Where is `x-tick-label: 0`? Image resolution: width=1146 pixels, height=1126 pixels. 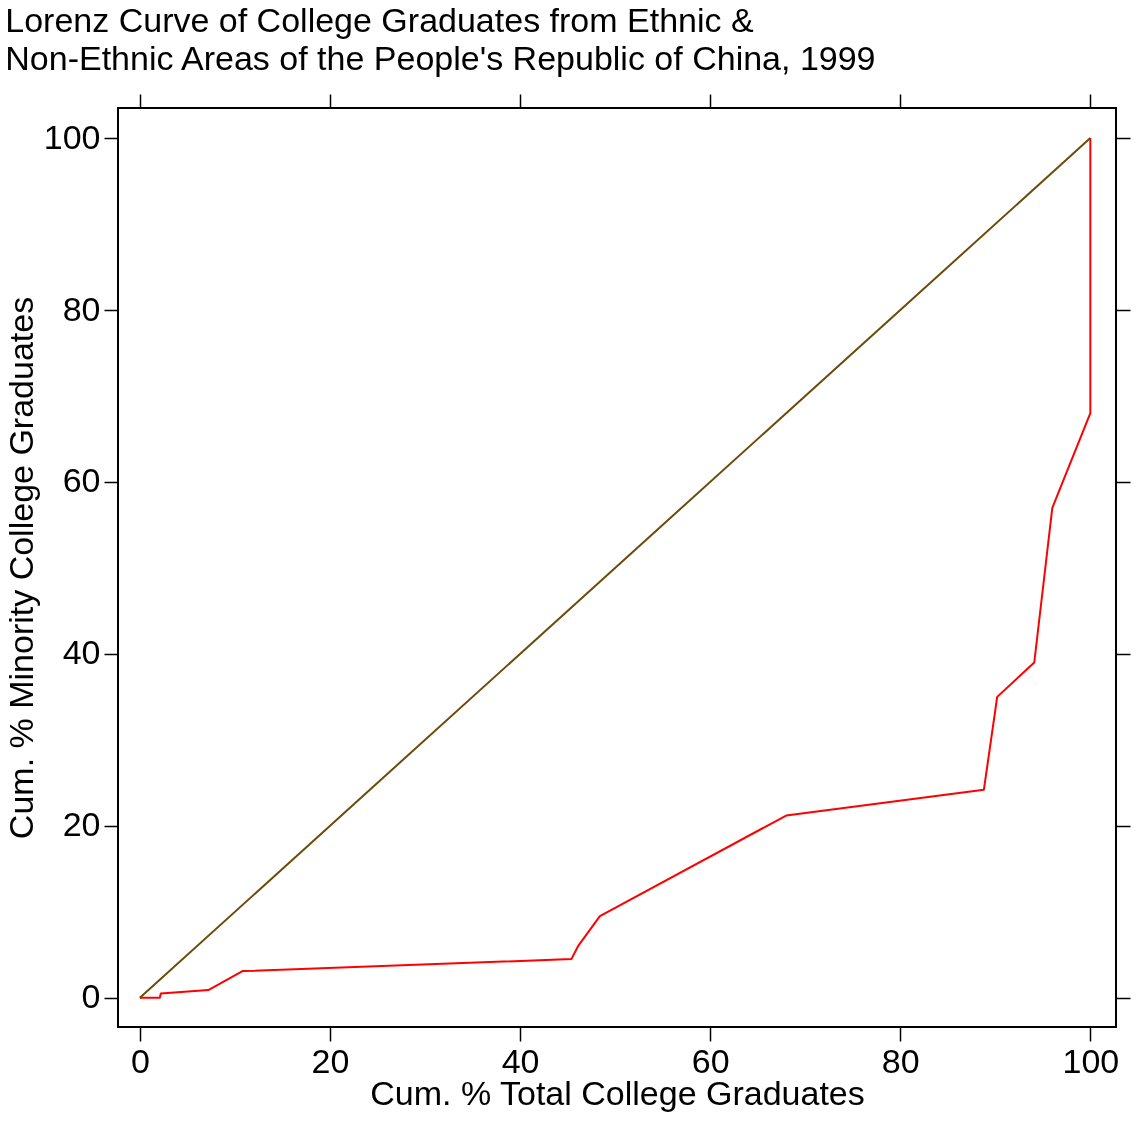
x-tick-label: 0 is located at coordinates (140, 1060).